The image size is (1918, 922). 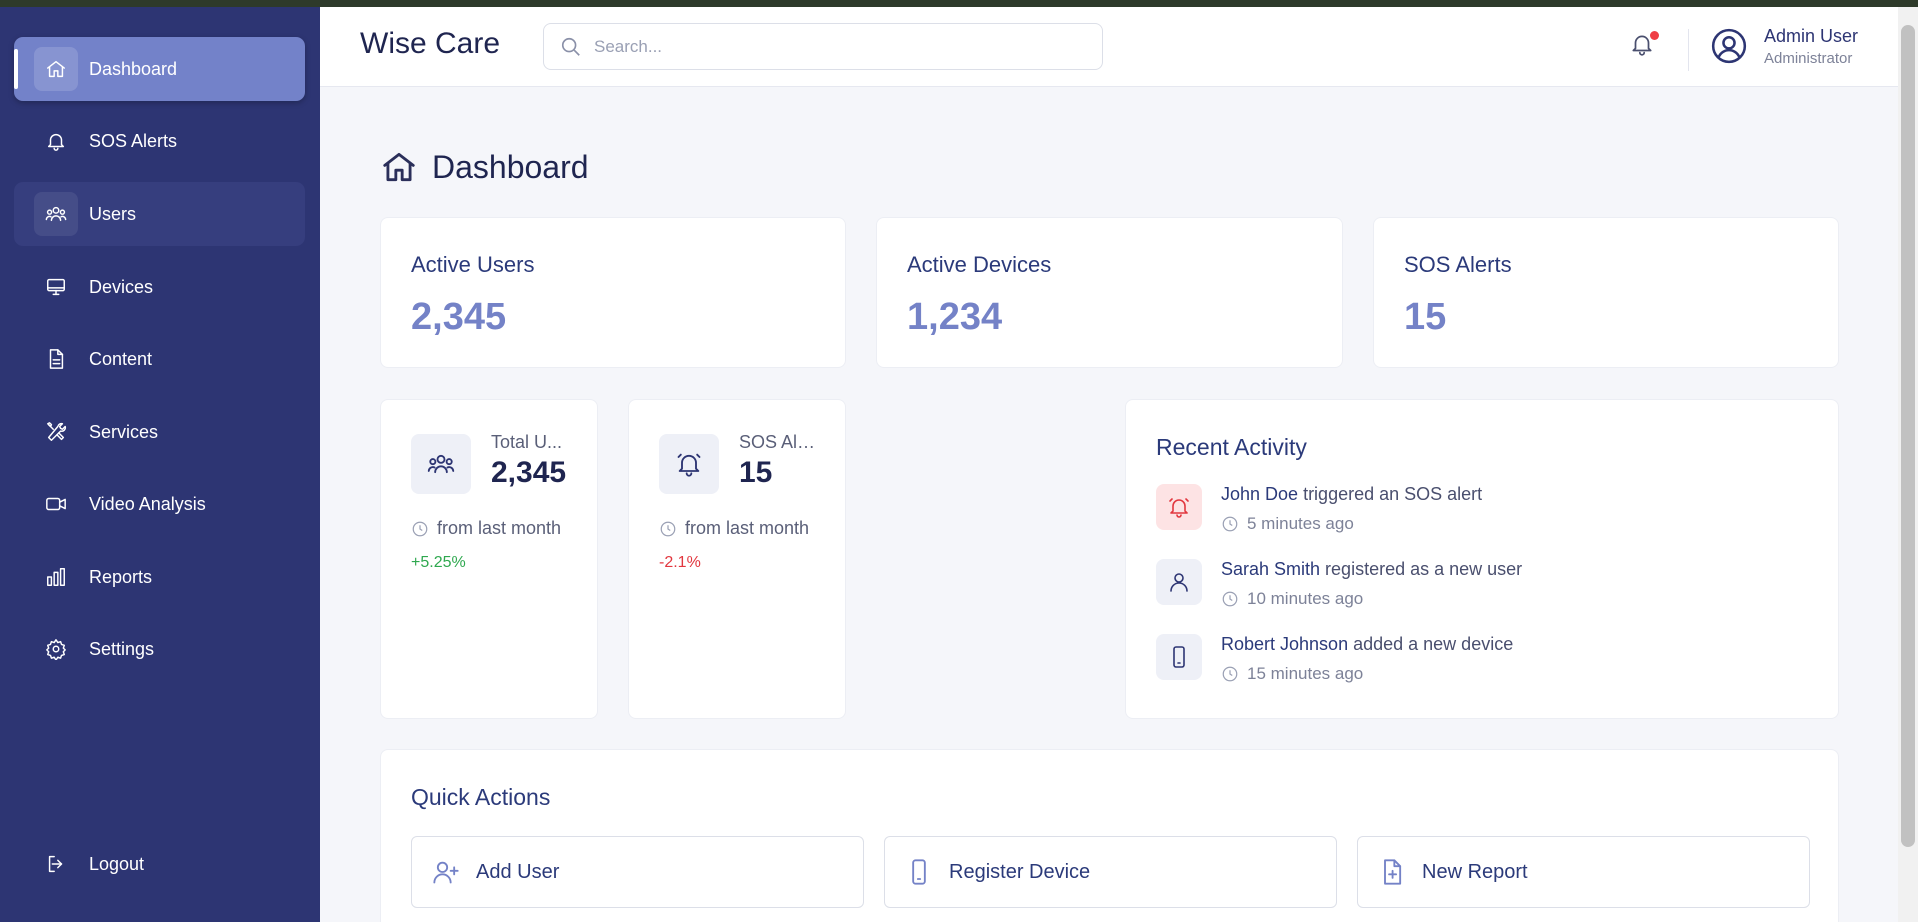 What do you see at coordinates (124, 431) in the screenshot?
I see `sidebar-item-label: Services` at bounding box center [124, 431].